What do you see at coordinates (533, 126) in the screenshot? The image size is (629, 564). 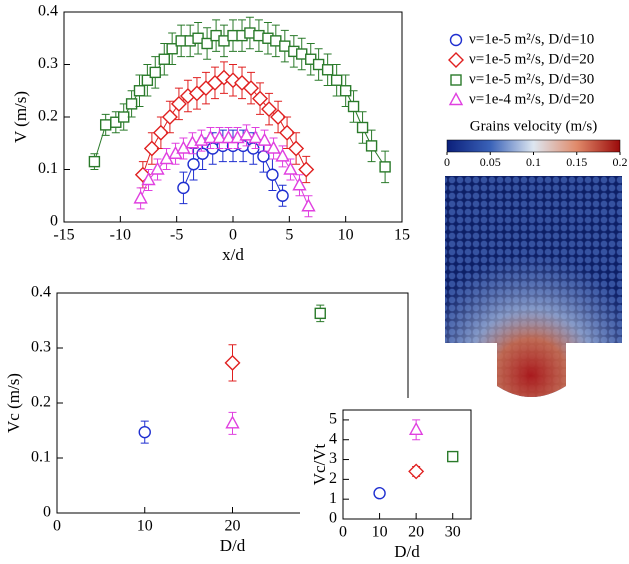 I see `colorbar-title: Grains velocity (m/s)` at bounding box center [533, 126].